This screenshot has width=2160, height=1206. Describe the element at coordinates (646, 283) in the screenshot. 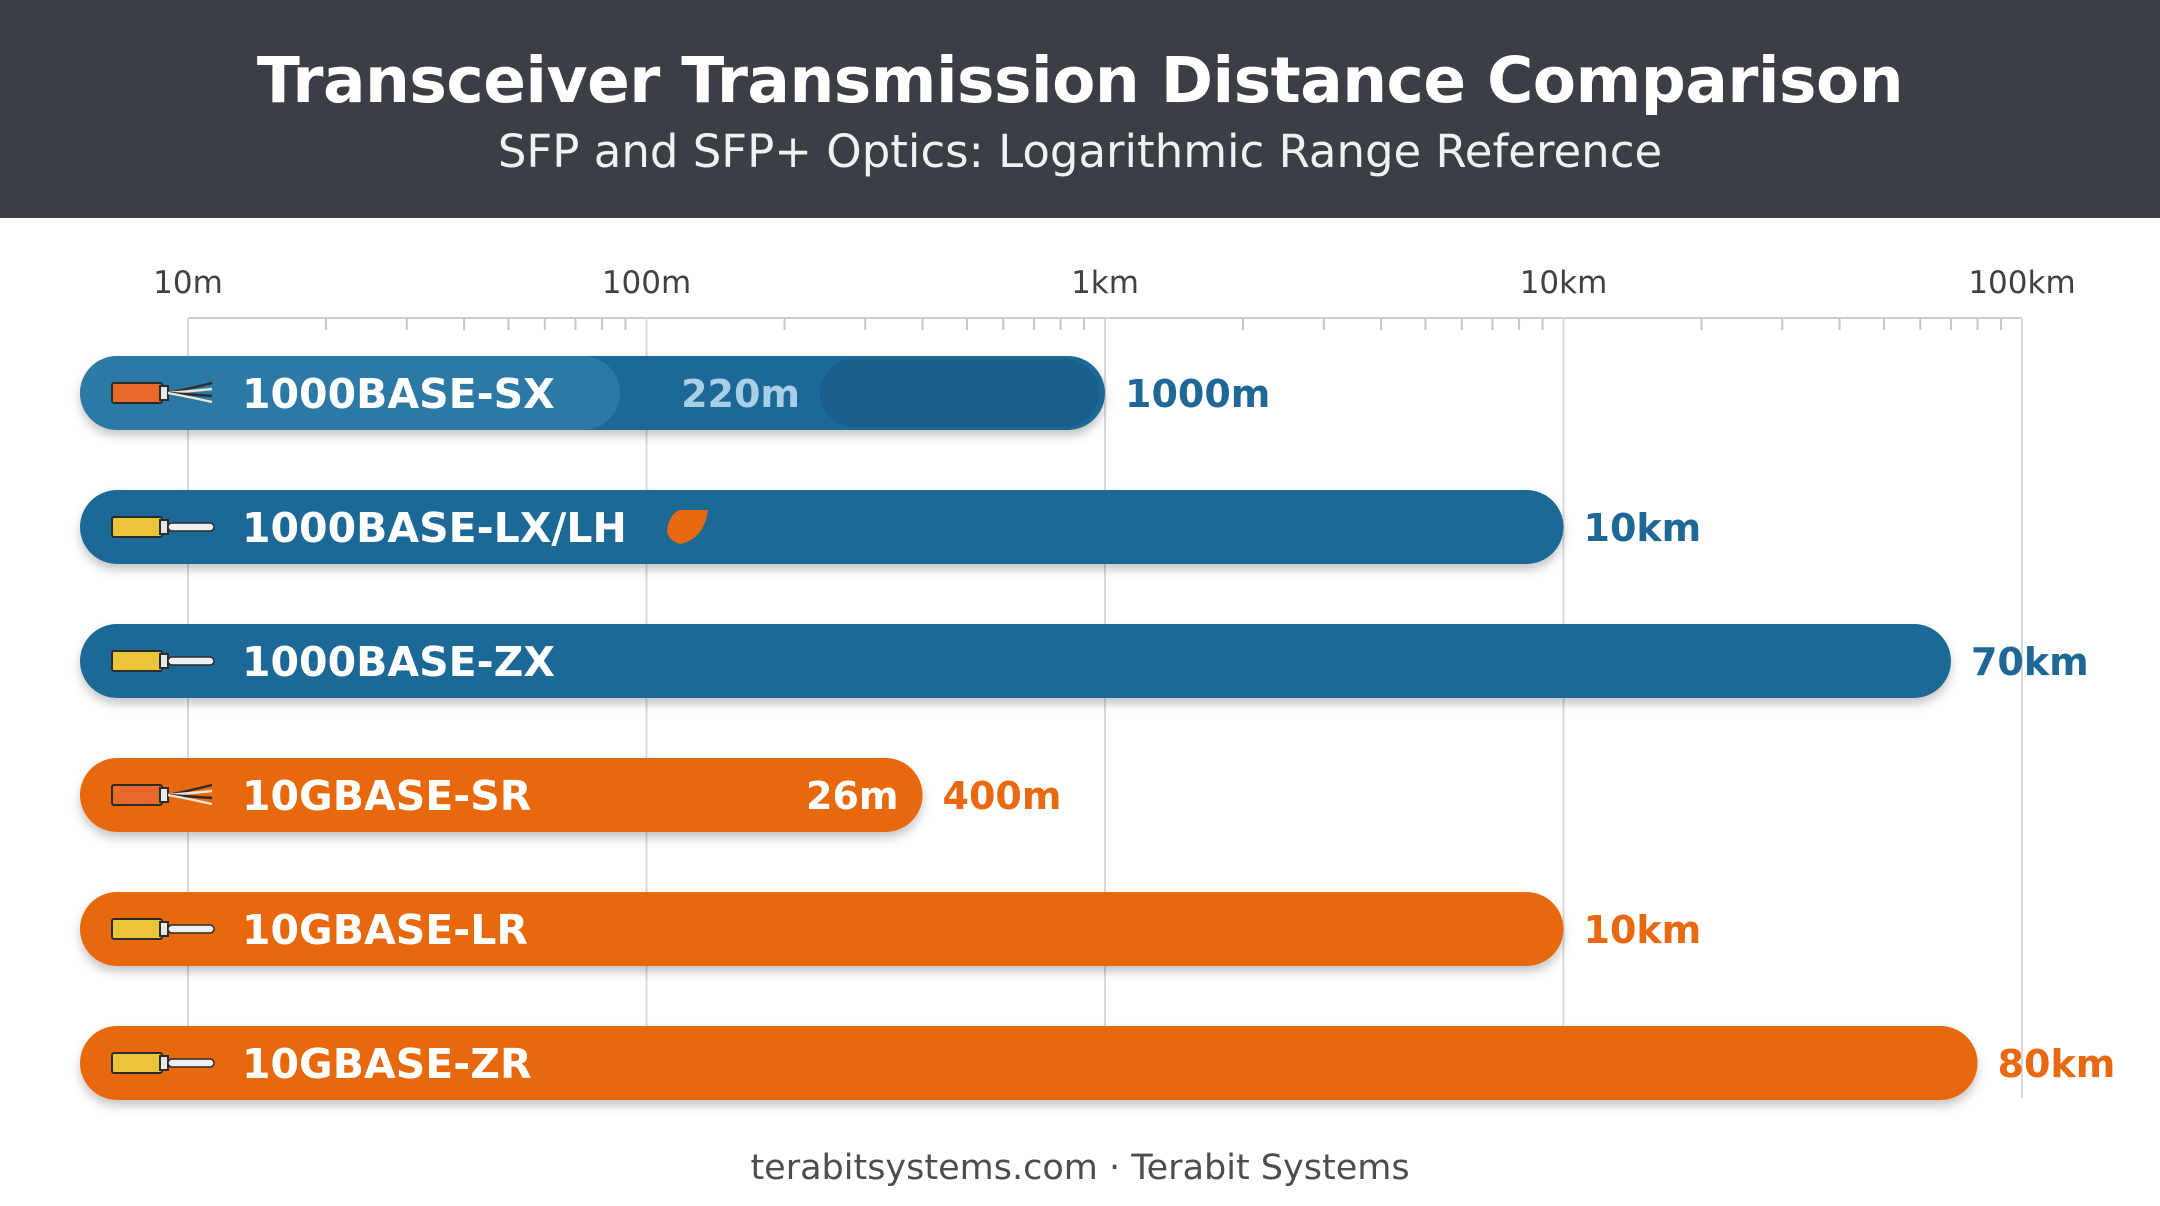

I see `x-tick-label: 100m` at that location.